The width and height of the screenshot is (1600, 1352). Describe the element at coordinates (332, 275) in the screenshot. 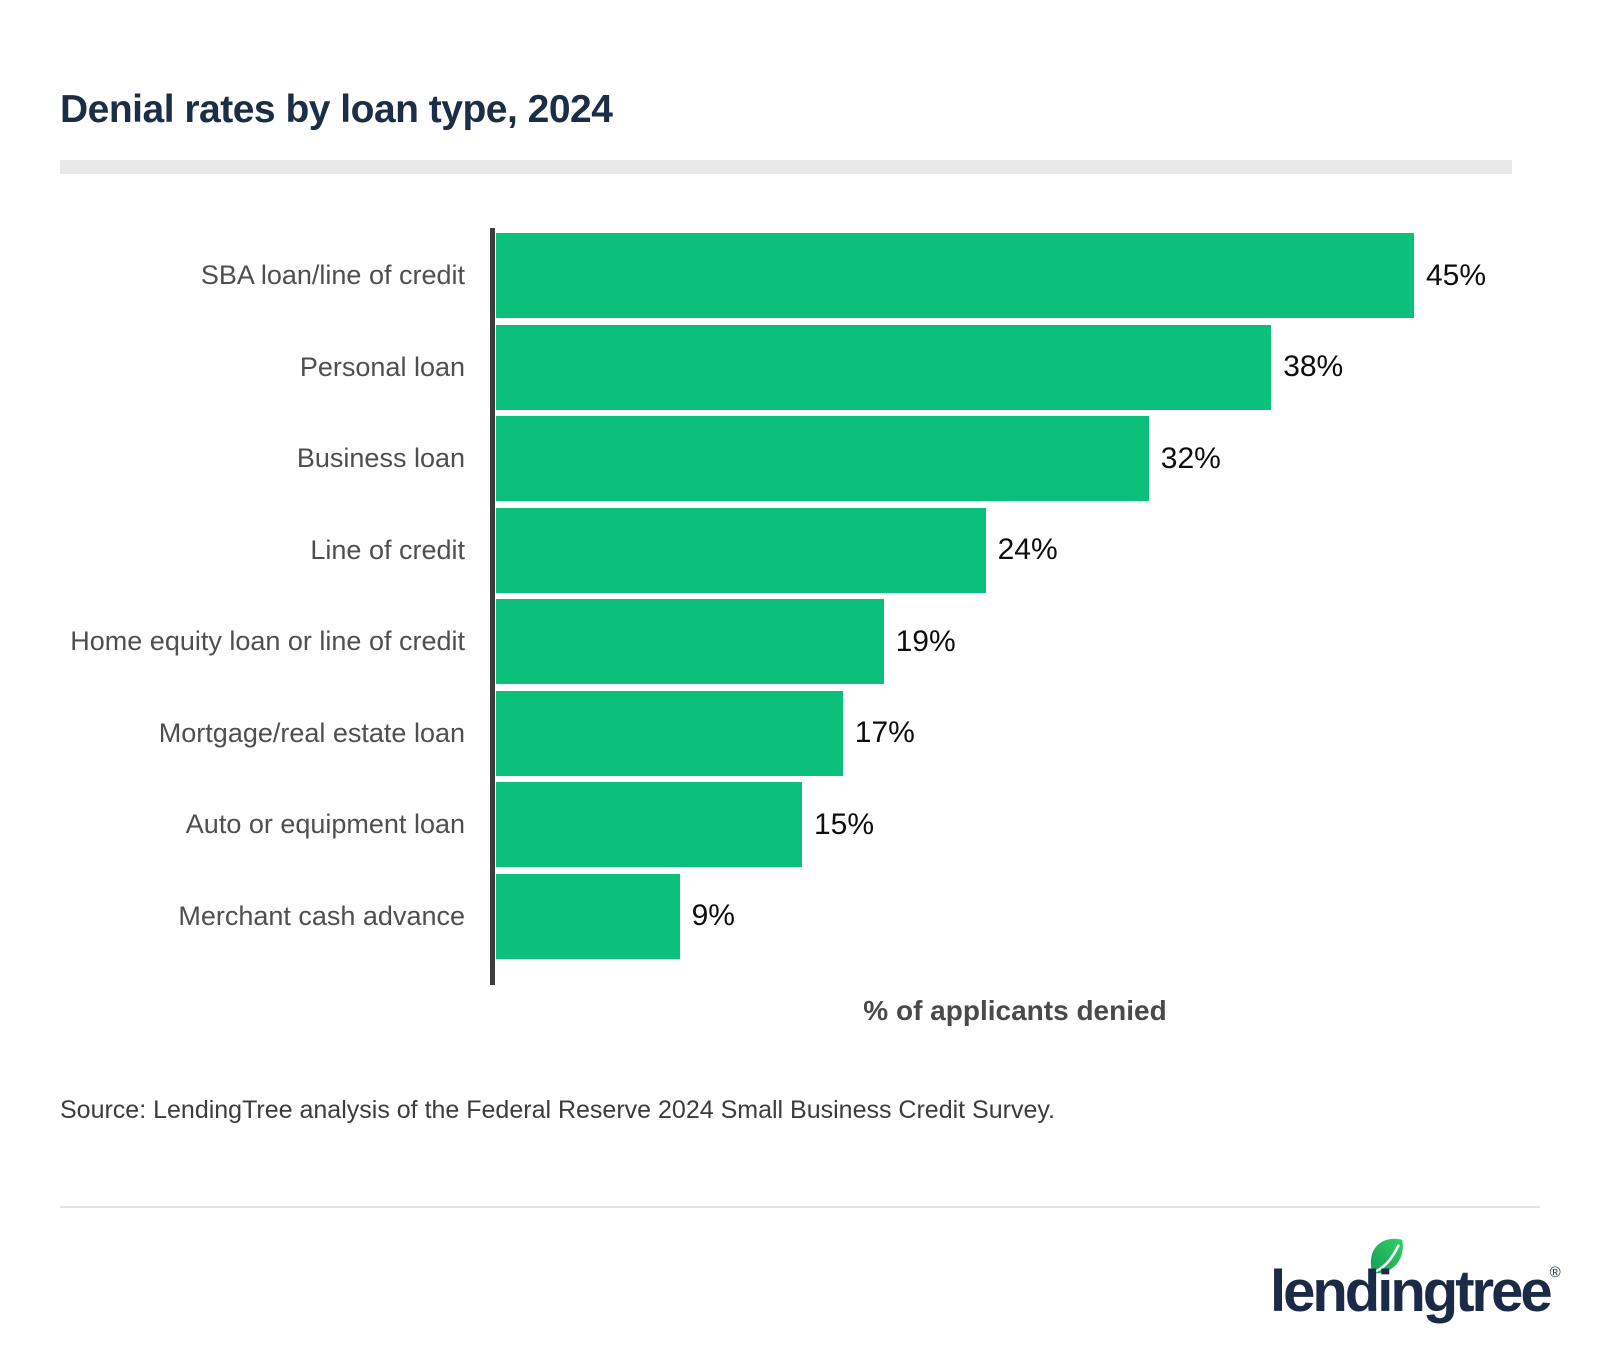

I see `category-label: SBA loan/line of credit` at that location.